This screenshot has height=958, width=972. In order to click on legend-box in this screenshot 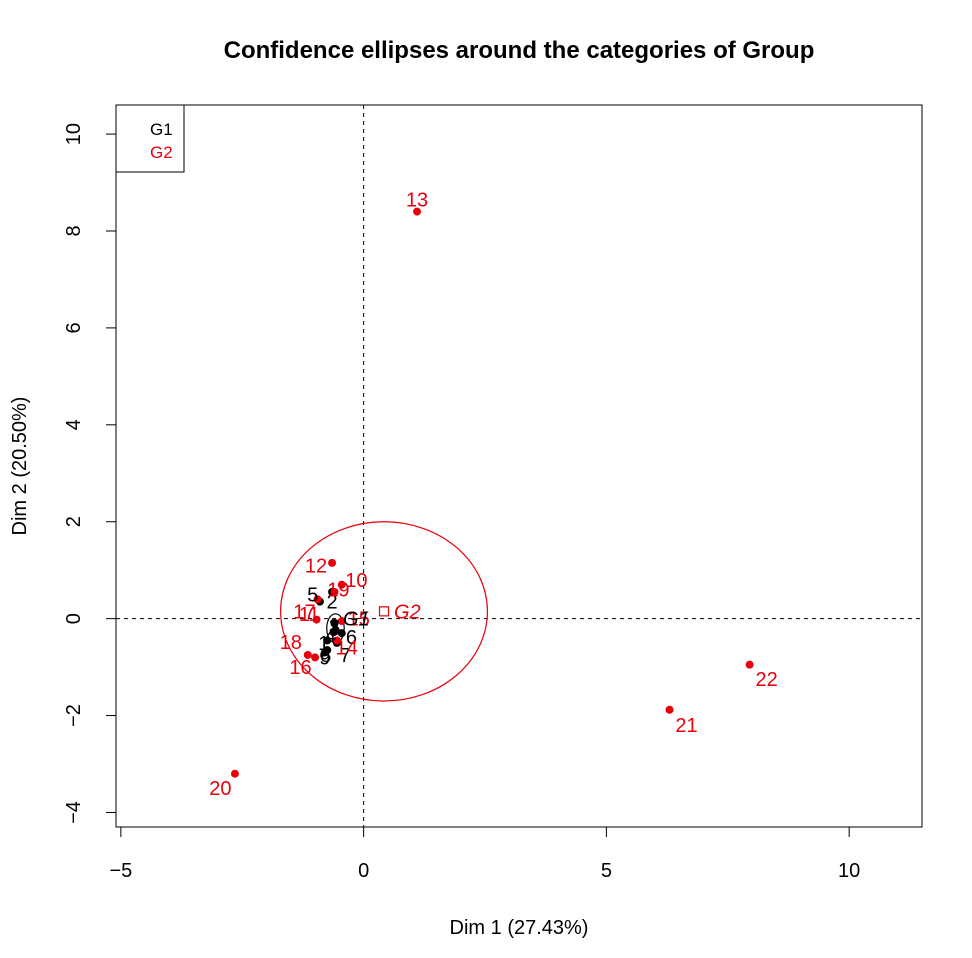, I will do `click(150, 138)`.